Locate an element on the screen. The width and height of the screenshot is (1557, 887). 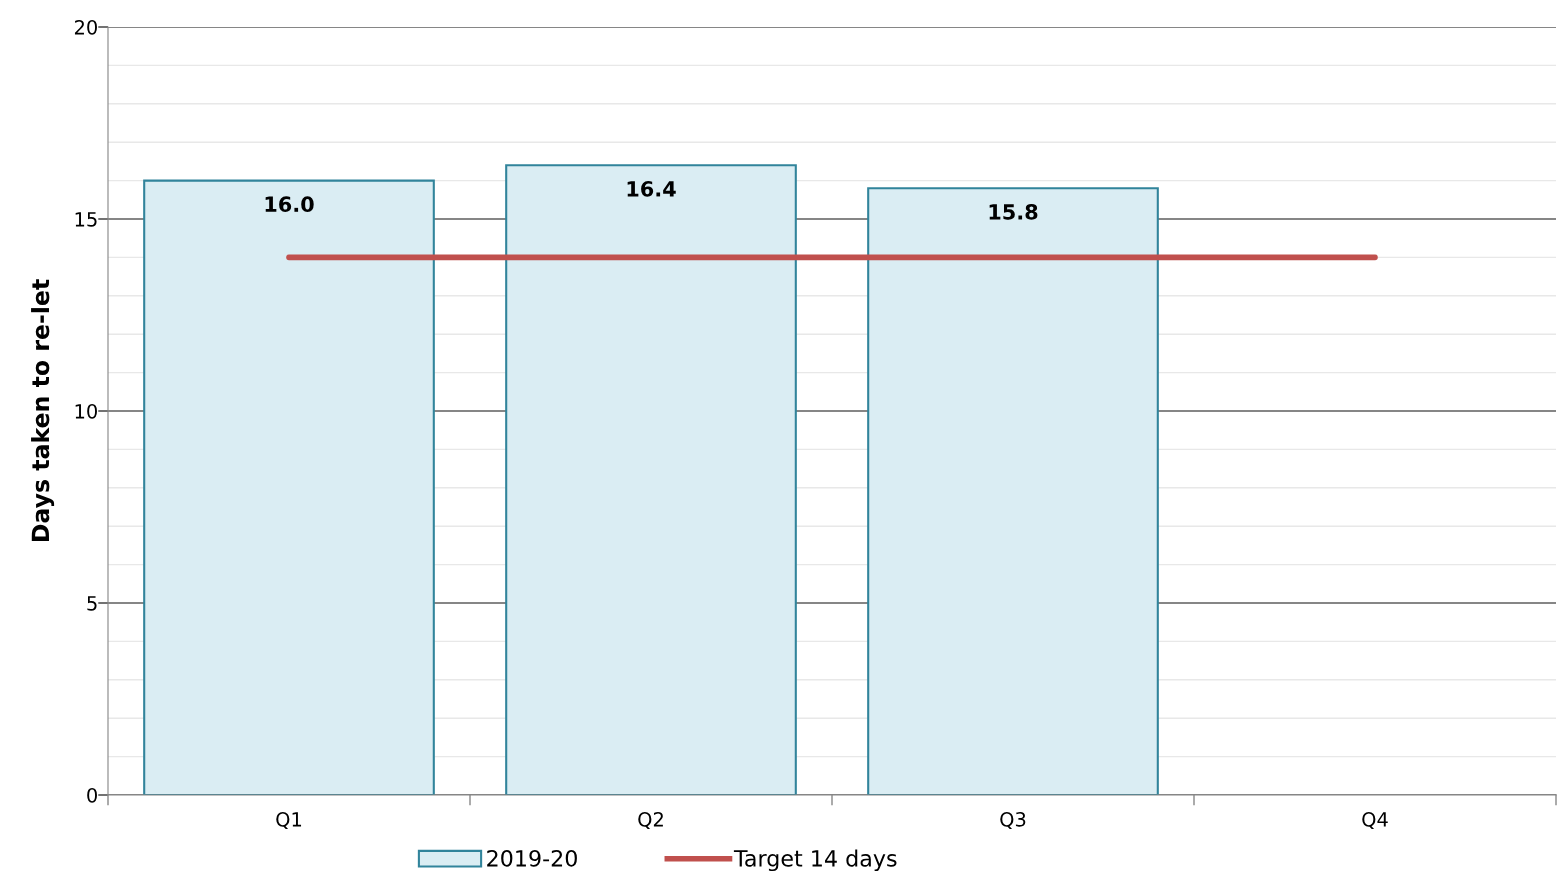
y-axis-title: Days taken to re-let is located at coordinates (43, 410).